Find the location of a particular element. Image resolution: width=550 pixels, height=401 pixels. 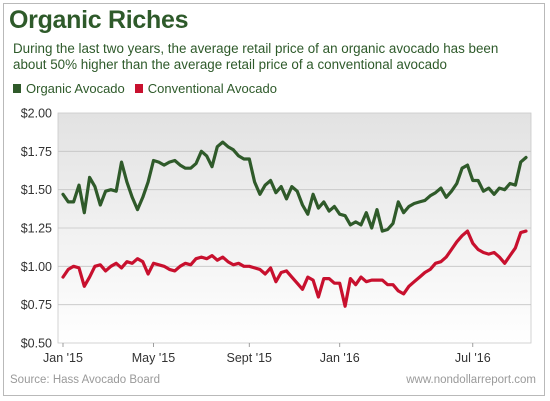

x-tick-label: Jul '16 is located at coordinates (473, 358).